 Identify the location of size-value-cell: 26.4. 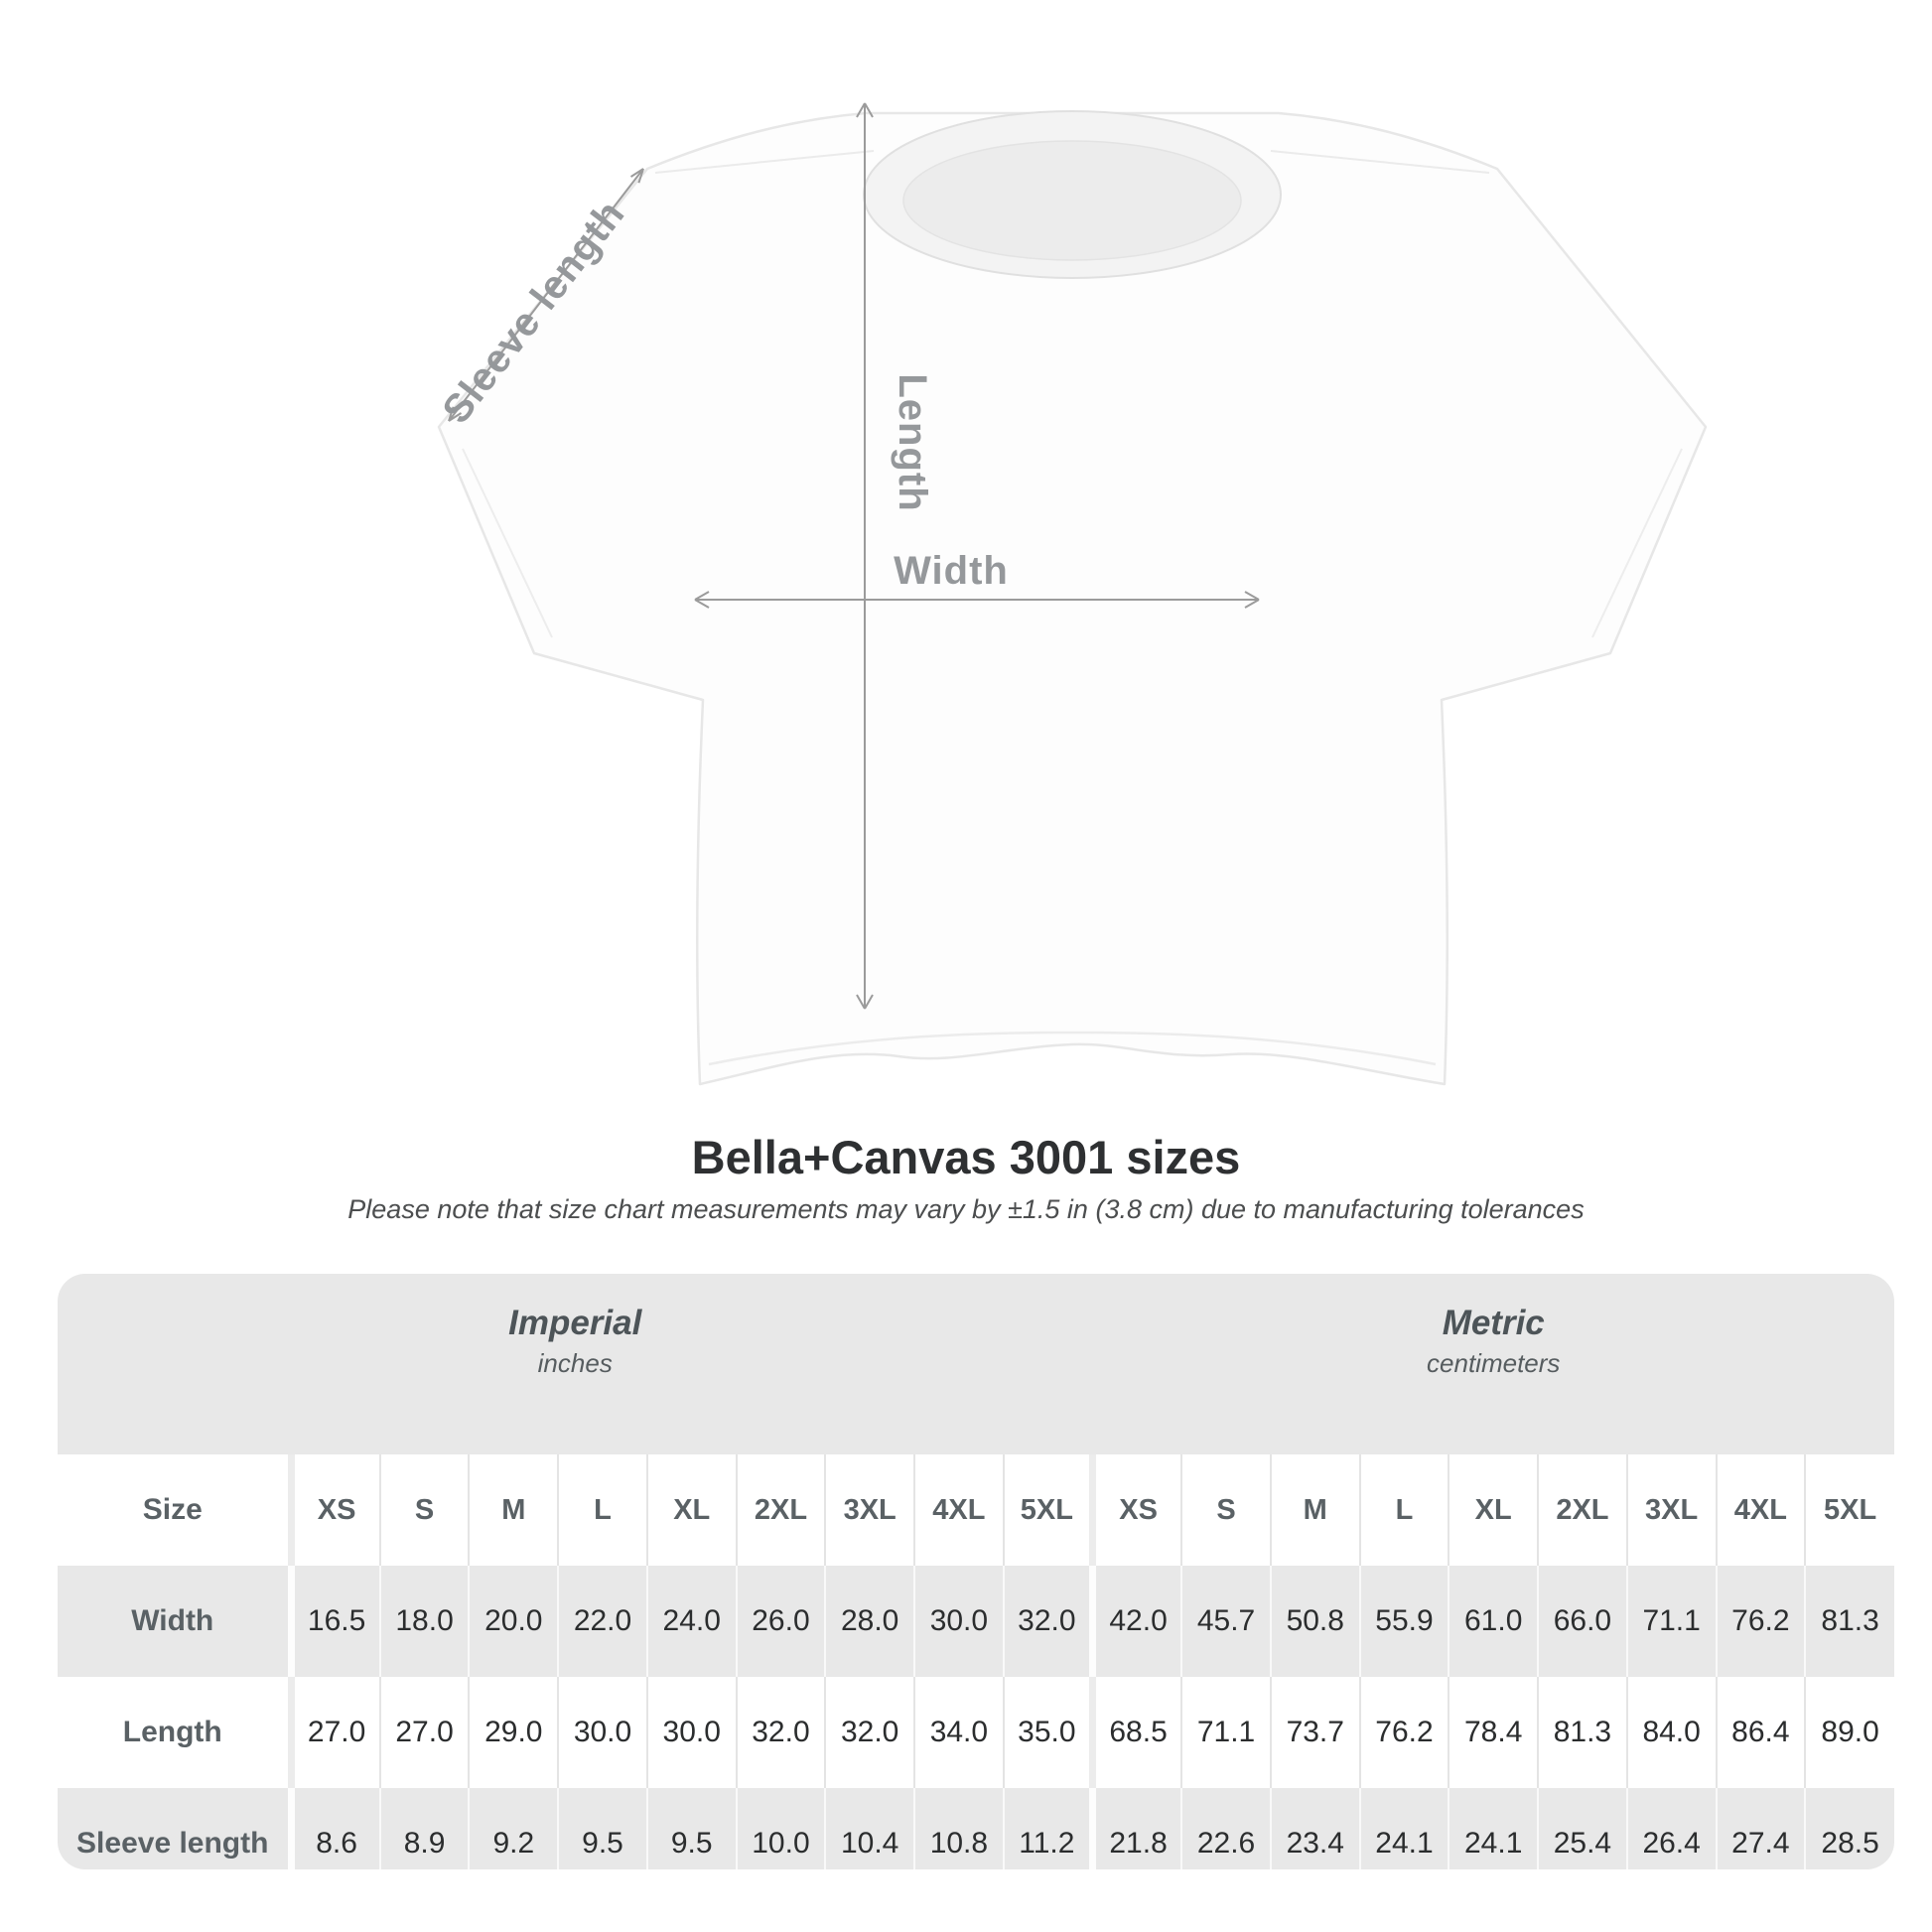
(1671, 1828).